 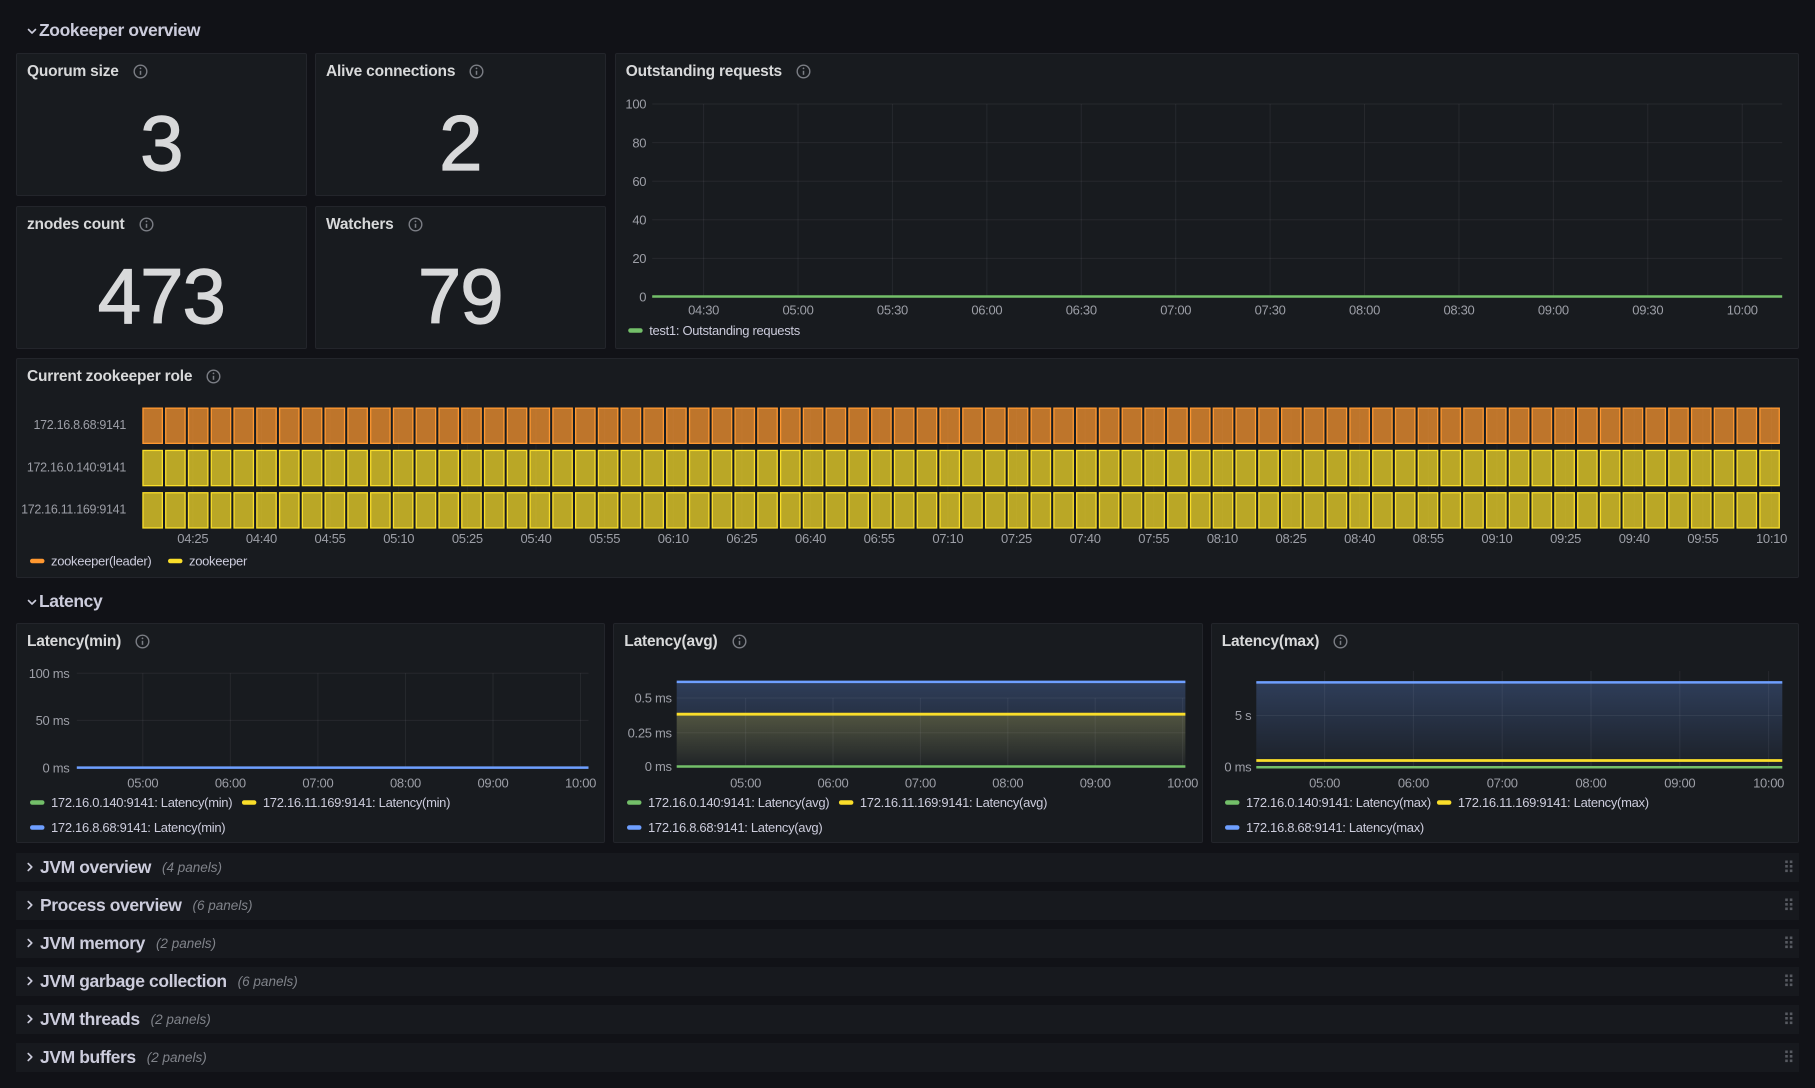 What do you see at coordinates (1771, 538) in the screenshot?
I see `svg-text: 10:10` at bounding box center [1771, 538].